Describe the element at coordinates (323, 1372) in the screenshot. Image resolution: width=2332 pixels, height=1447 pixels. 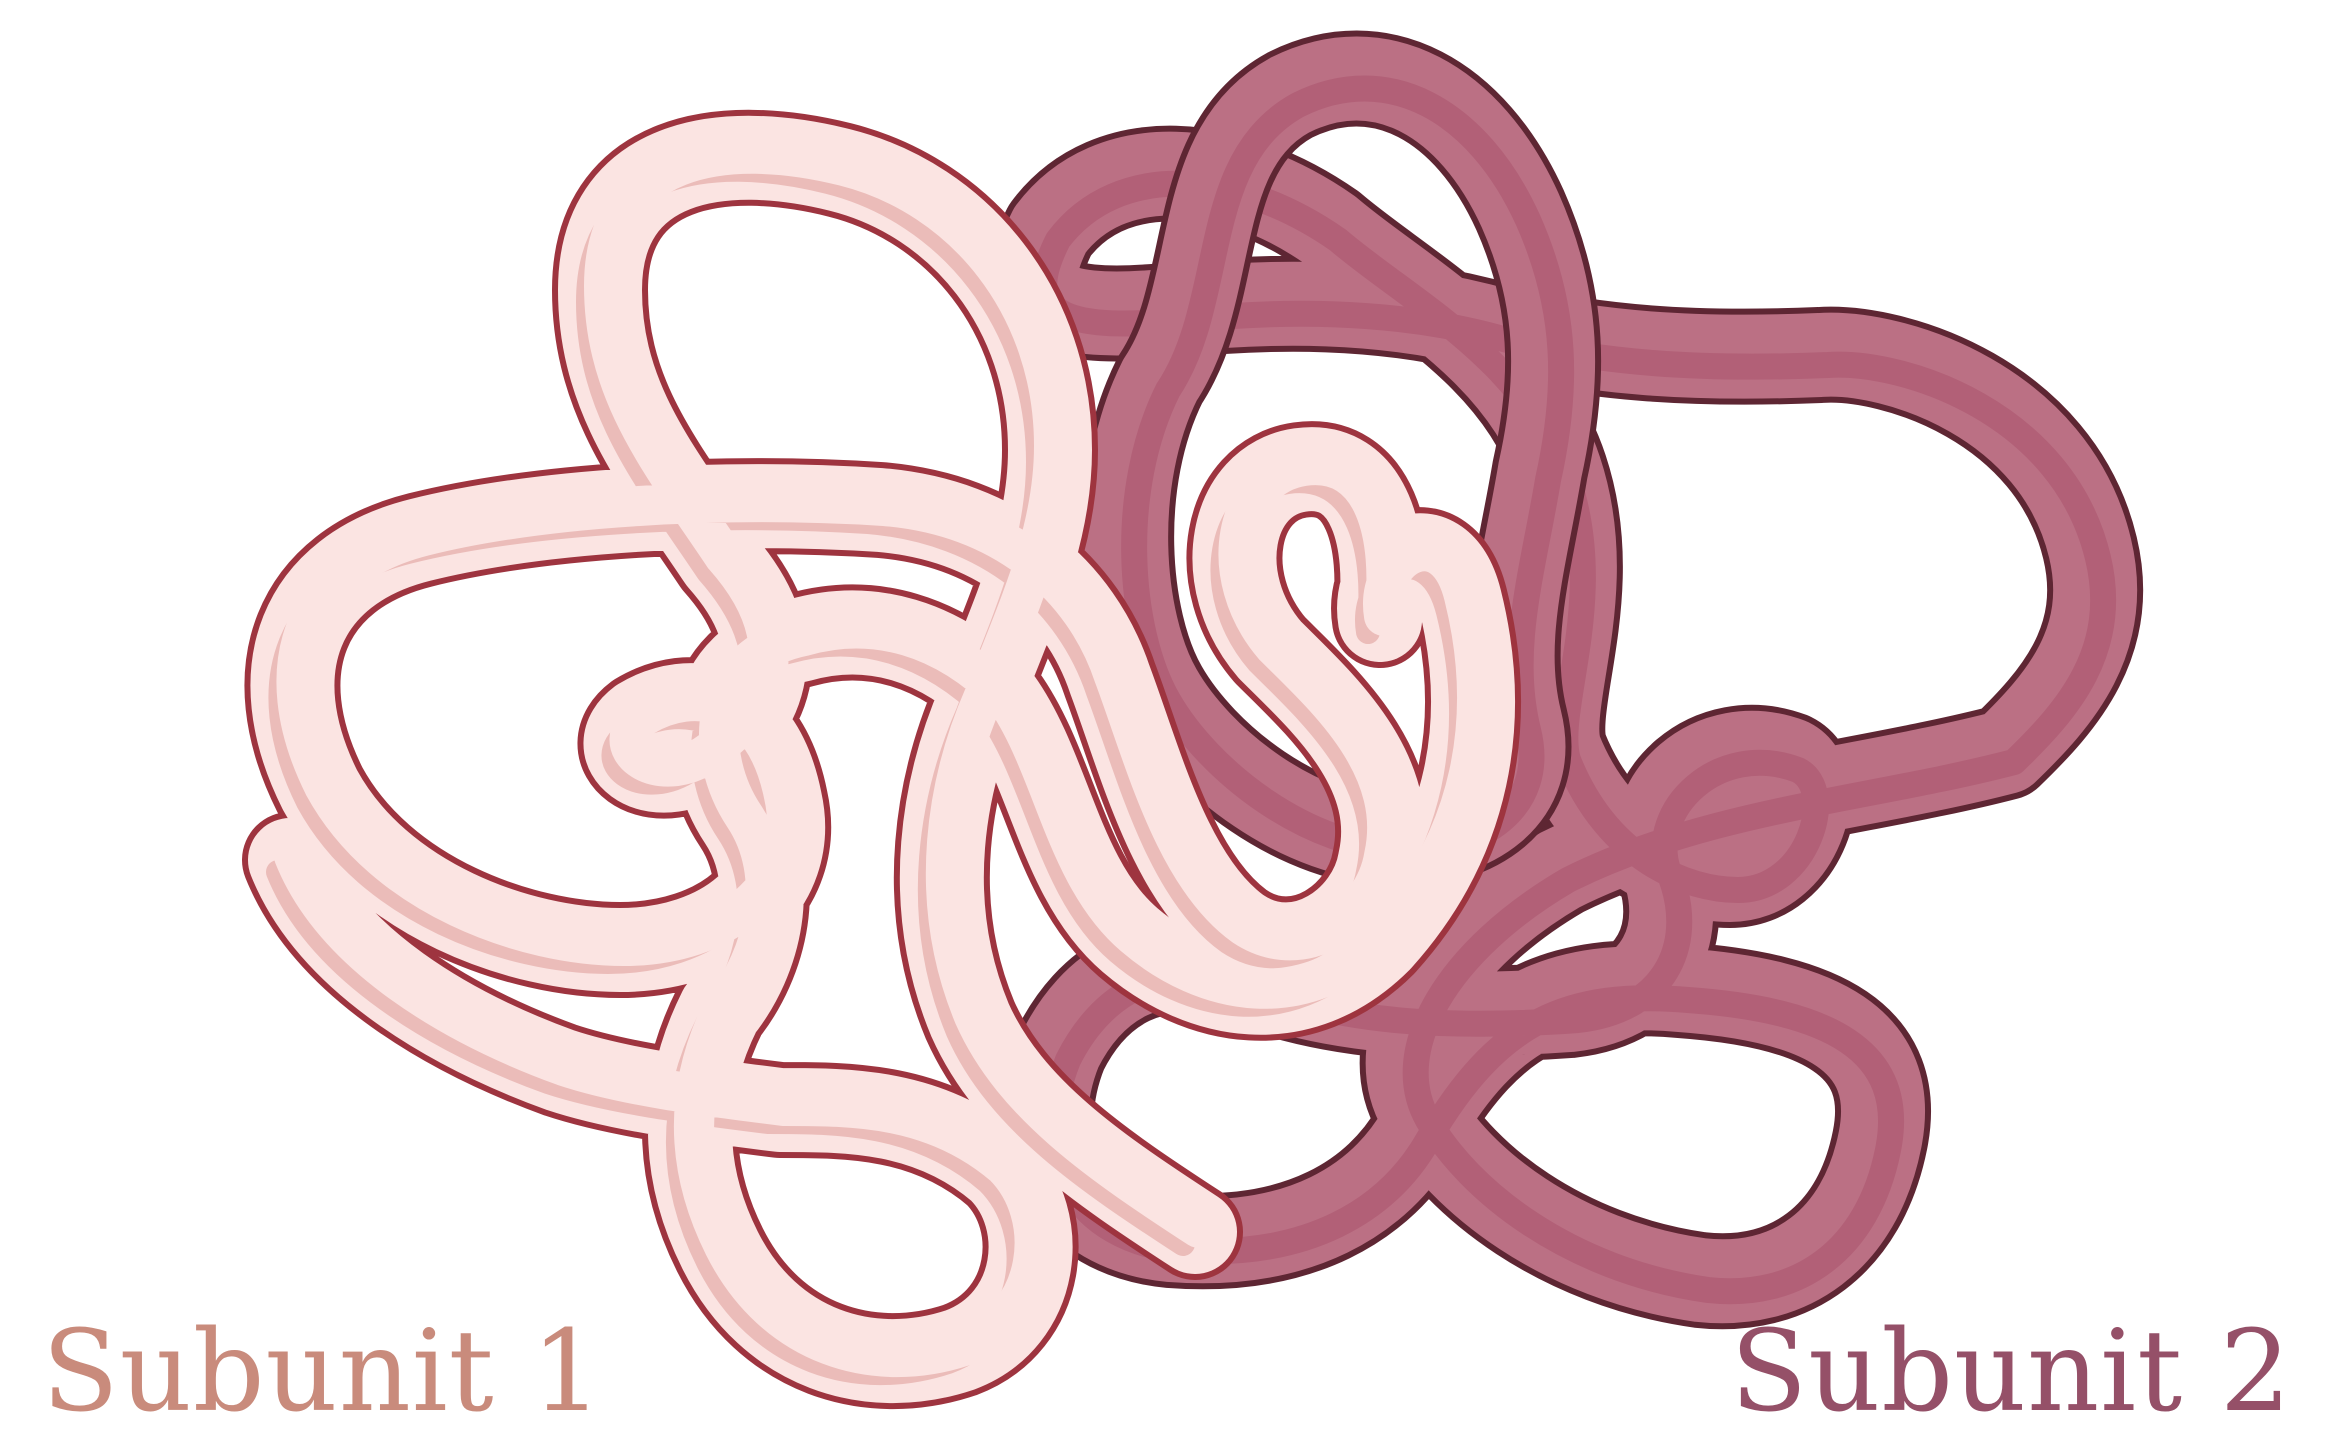
I see `subunit-1-label: Subunit 1` at that location.